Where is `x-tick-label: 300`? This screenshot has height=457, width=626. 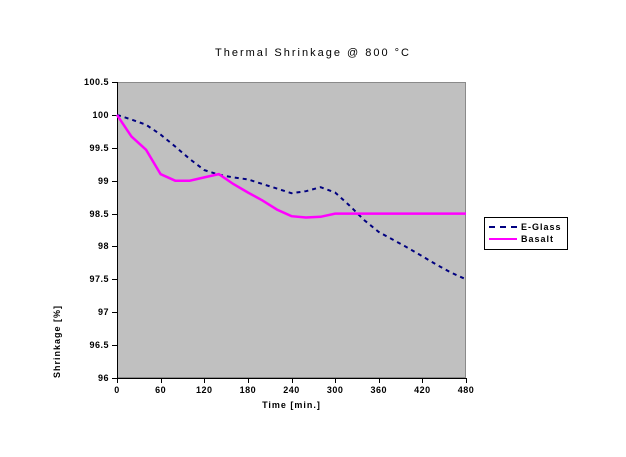 x-tick-label: 300 is located at coordinates (335, 390).